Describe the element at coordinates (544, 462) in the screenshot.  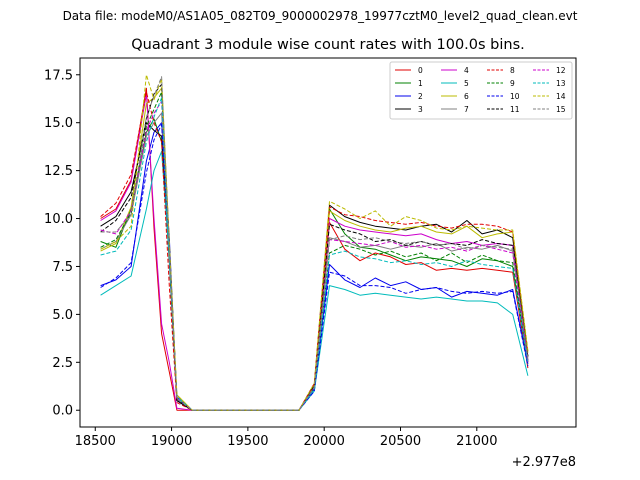
I see `x-axis-offset-label: +2.977e8` at that location.